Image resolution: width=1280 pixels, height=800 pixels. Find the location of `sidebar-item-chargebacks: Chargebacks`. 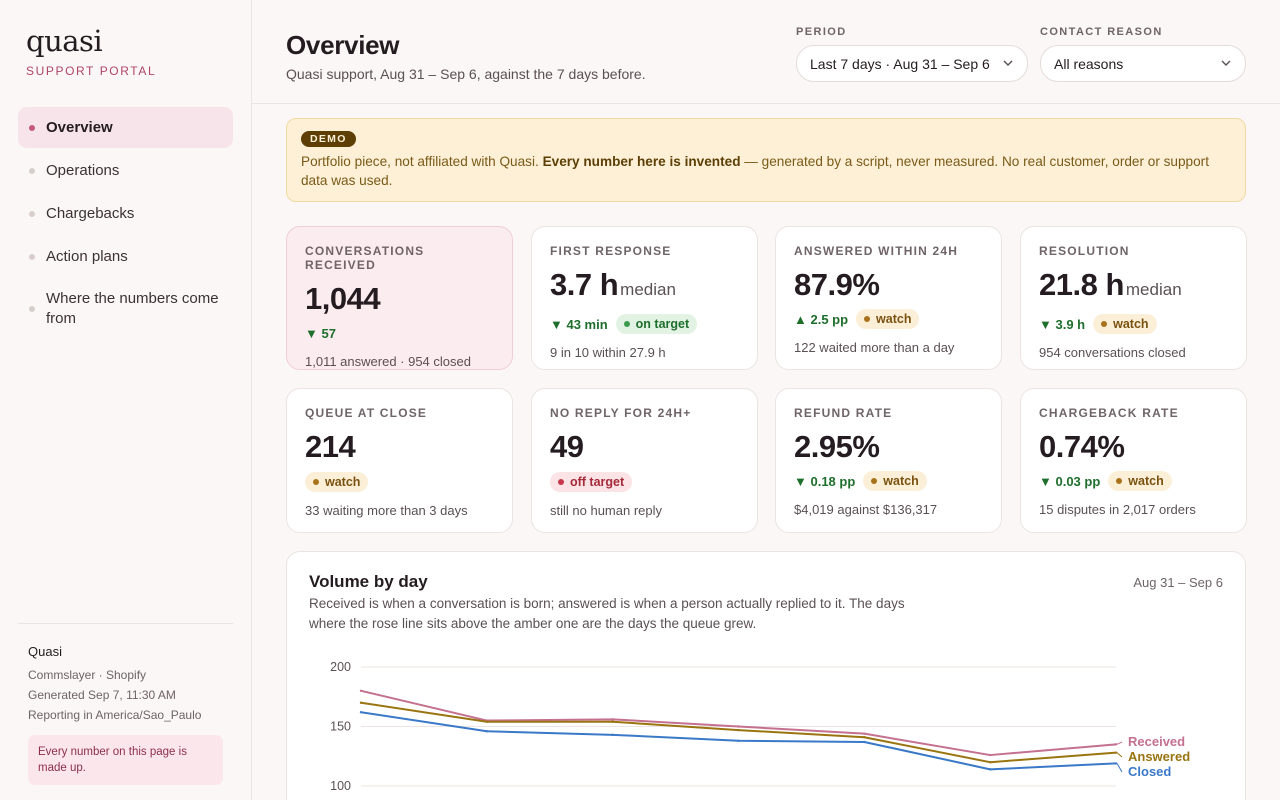

sidebar-item-chargebacks: Chargebacks is located at coordinates (125, 213).